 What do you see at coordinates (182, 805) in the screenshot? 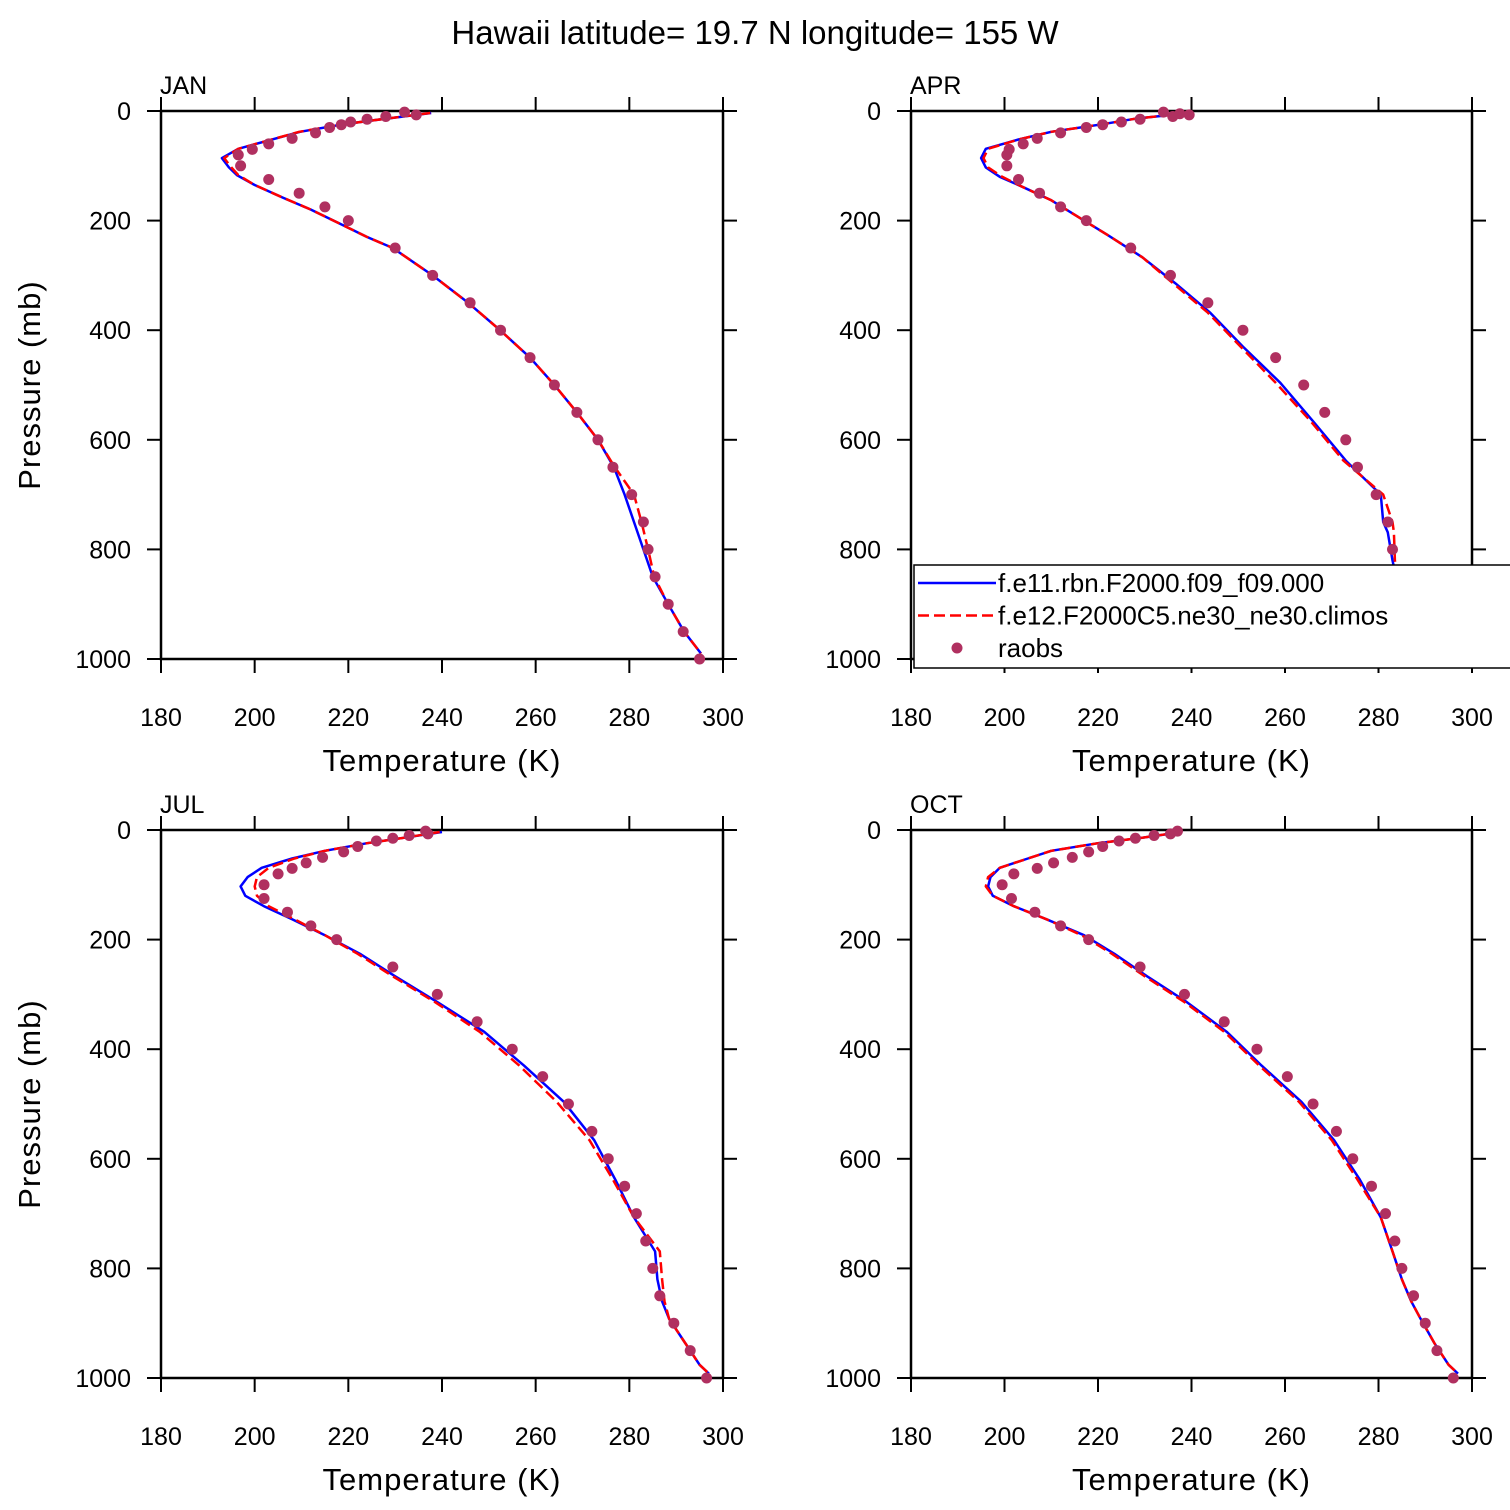
I see `panel-title: JUL` at bounding box center [182, 805].